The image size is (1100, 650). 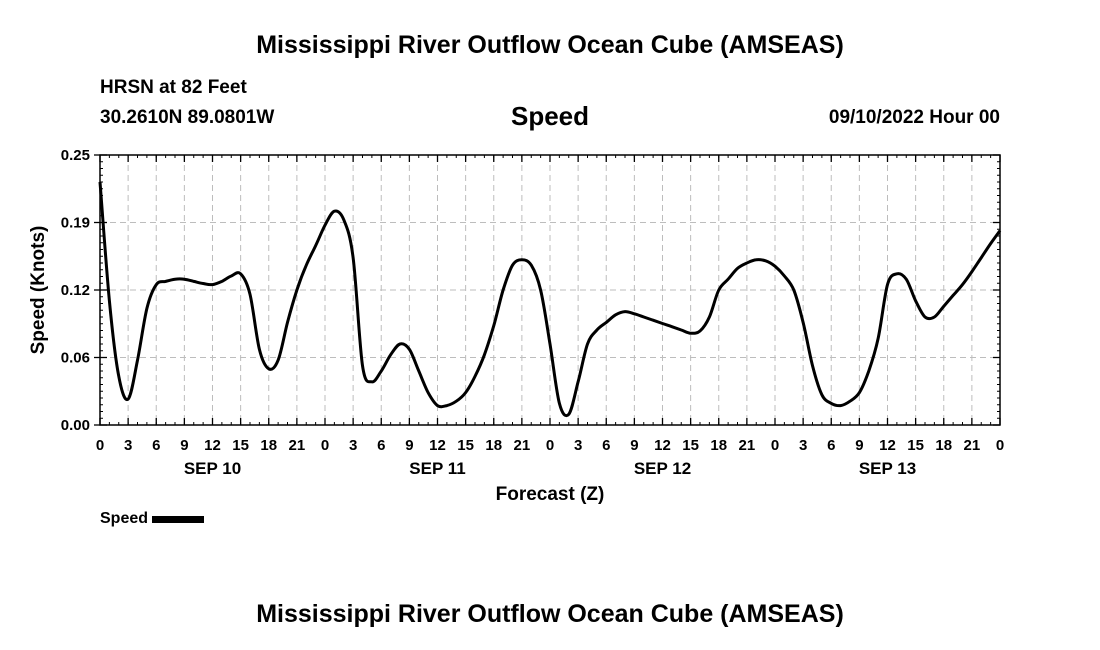 What do you see at coordinates (212, 468) in the screenshot?
I see `x-date-label: SEP 10` at bounding box center [212, 468].